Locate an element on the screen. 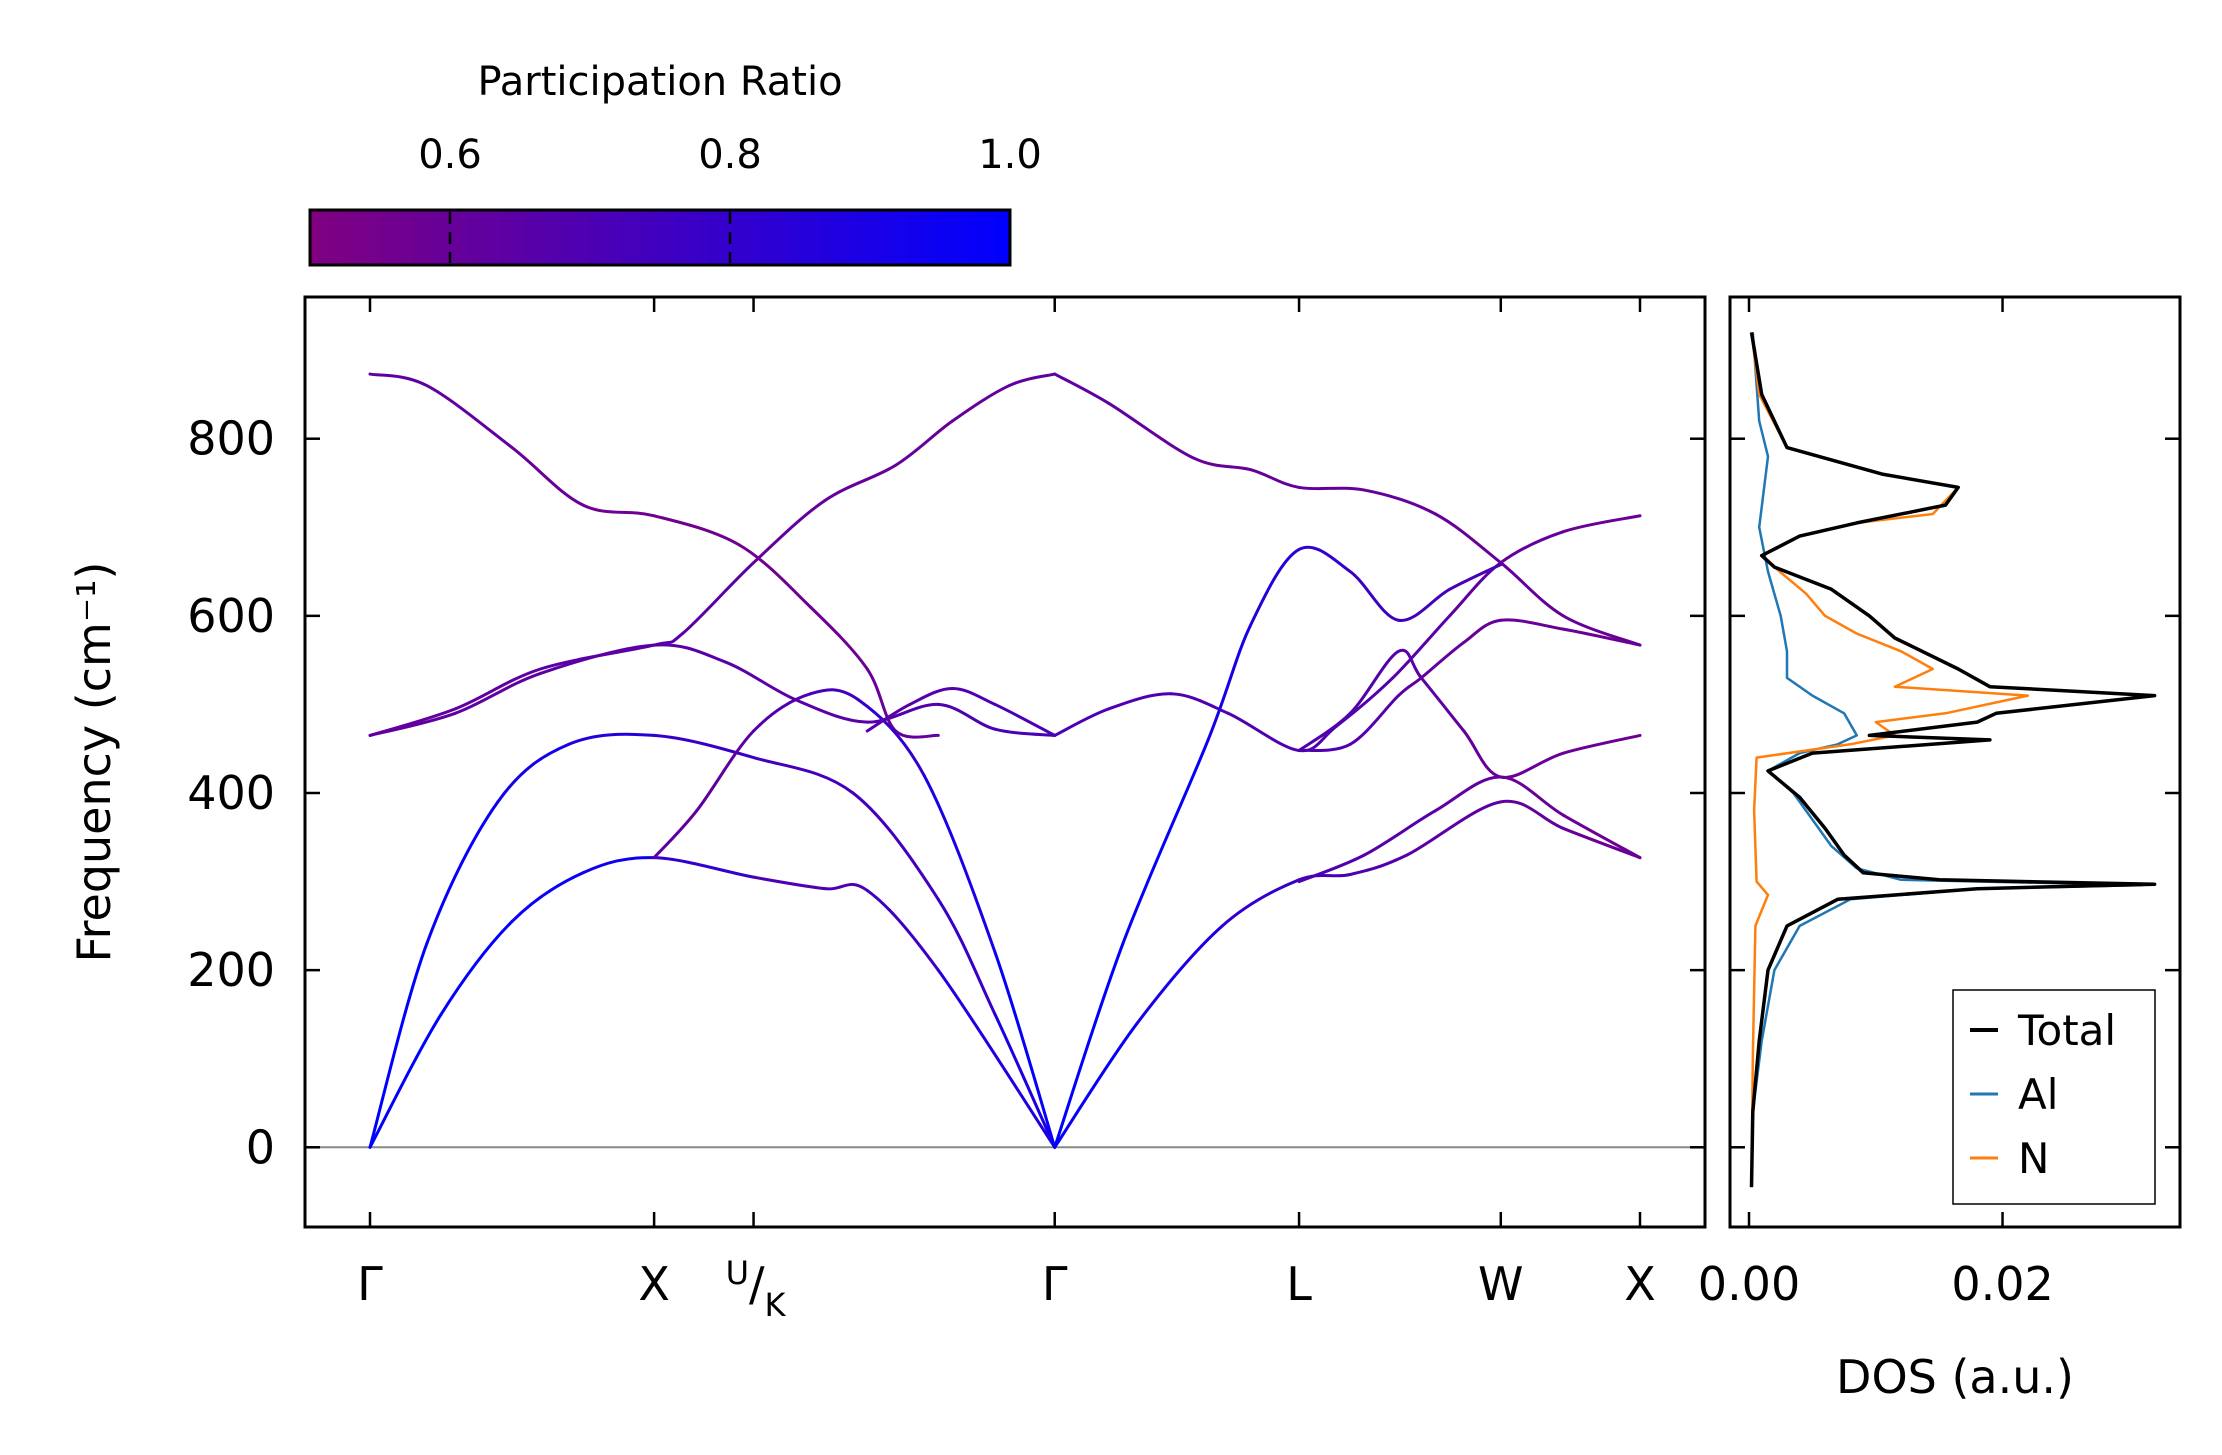 The image size is (2222, 1455). colorbar-tick-label: 0.6 is located at coordinates (450, 155).